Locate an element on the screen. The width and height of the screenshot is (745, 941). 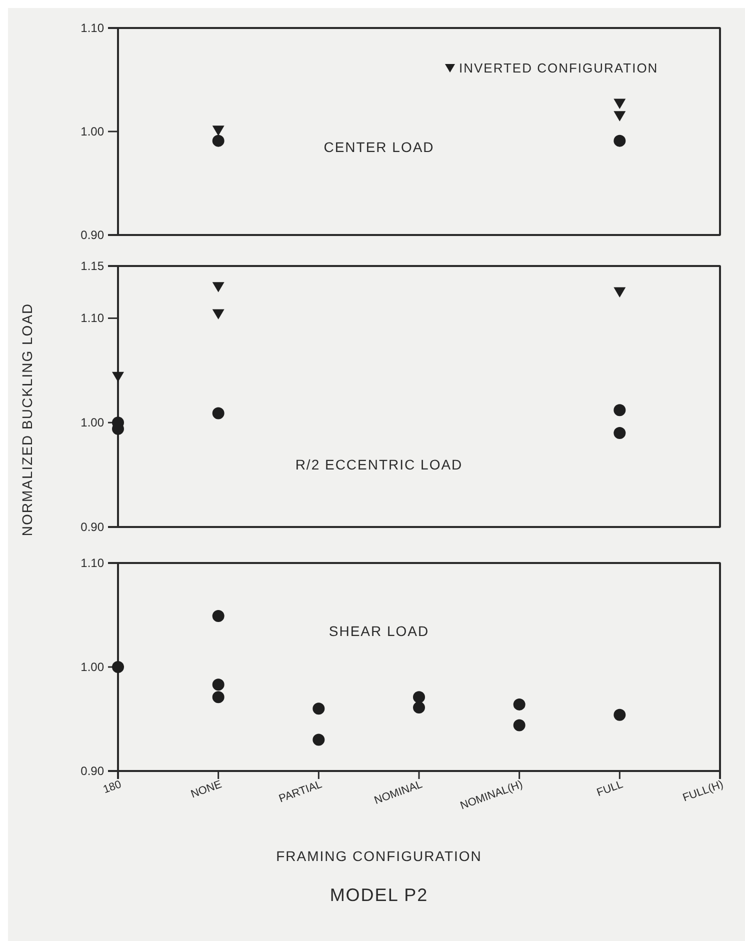
annotation: CENTER LOAD is located at coordinates (379, 147).